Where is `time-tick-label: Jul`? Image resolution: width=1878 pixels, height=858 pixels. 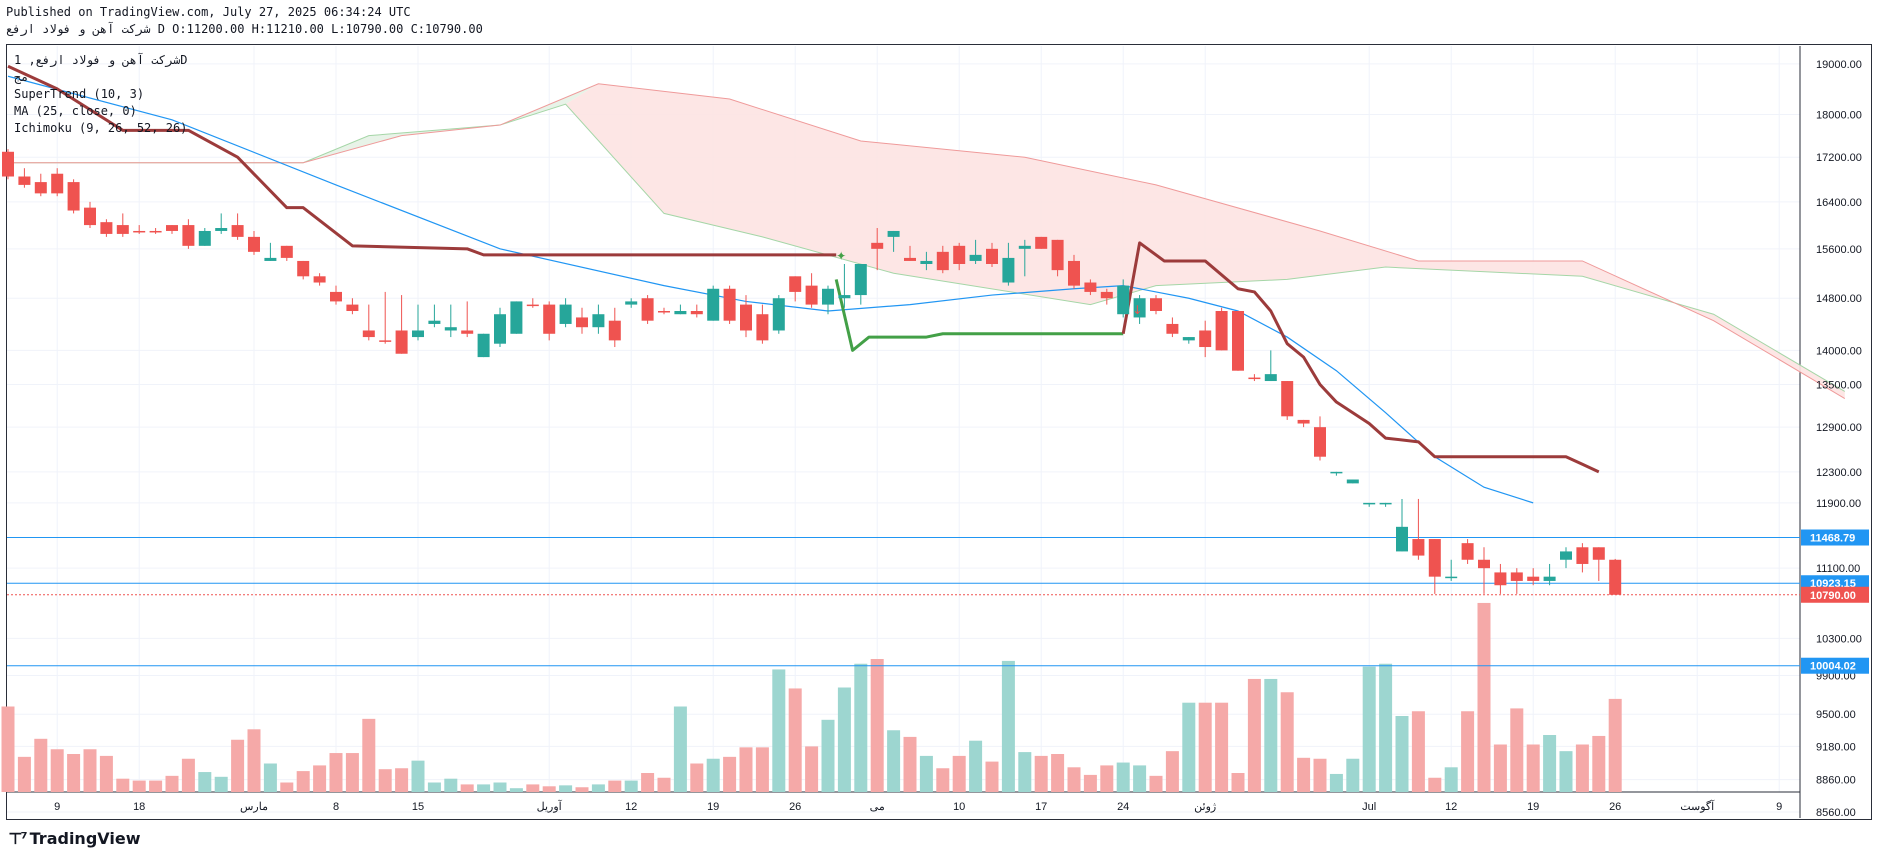
time-tick-label: Jul is located at coordinates (1369, 807).